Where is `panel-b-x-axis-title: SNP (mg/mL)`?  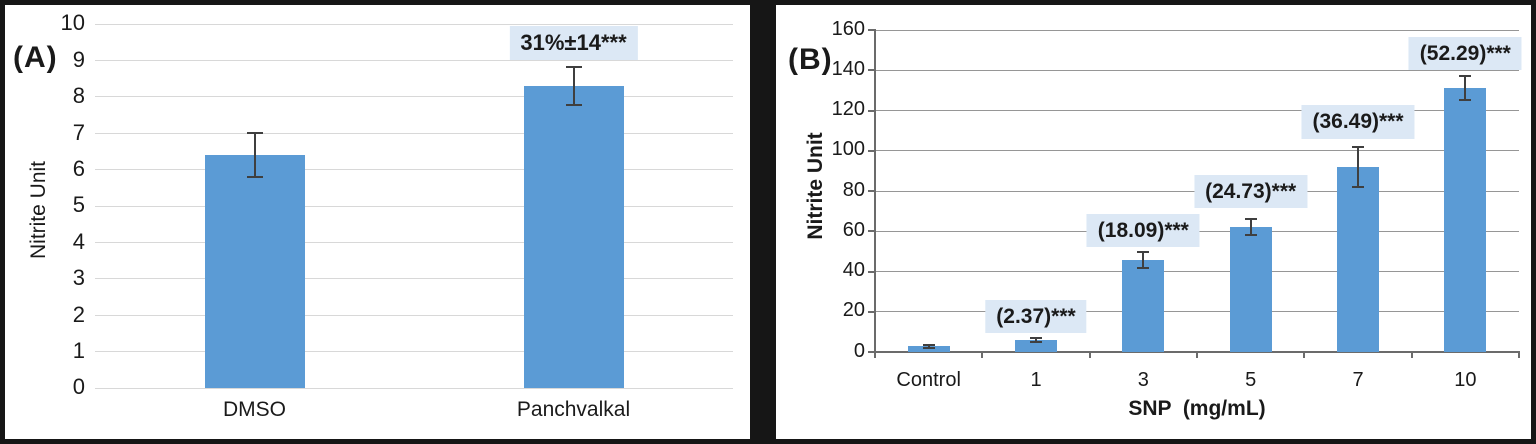
panel-b-x-axis-title: SNP (mg/mL) is located at coordinates (1197, 408).